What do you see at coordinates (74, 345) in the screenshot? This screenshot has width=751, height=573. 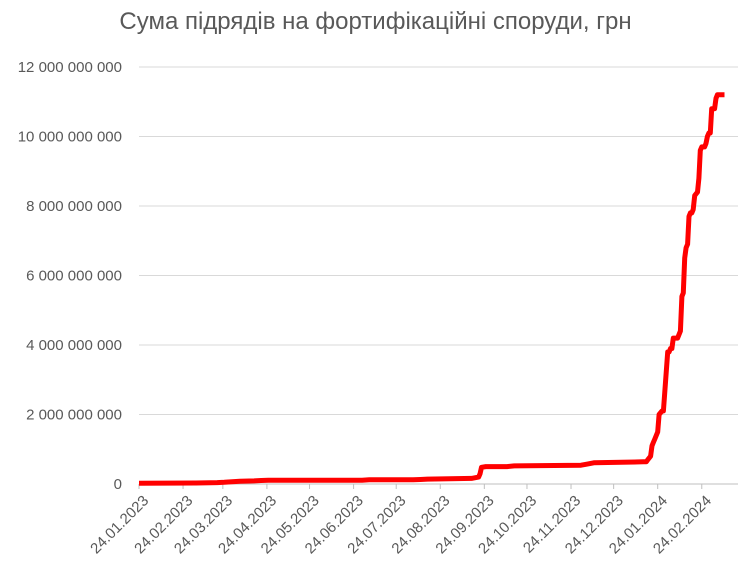 I see `y-tick-label: 4 000 000 000` at bounding box center [74, 345].